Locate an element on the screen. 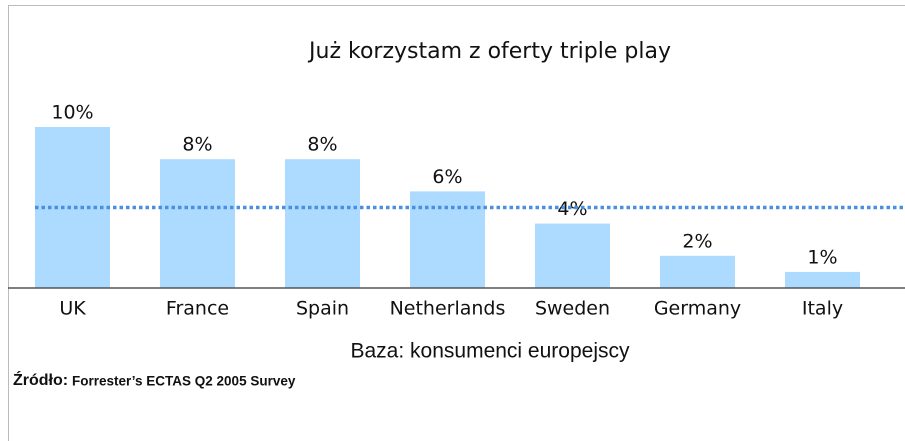  x-tick-label: Spain is located at coordinates (322, 309).